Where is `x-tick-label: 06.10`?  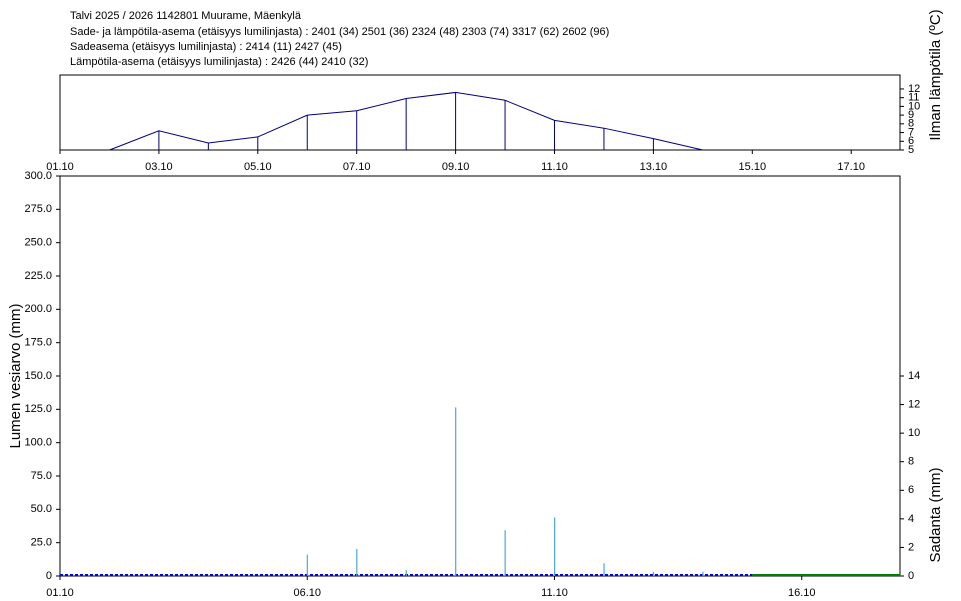 x-tick-label: 06.10 is located at coordinates (307, 593).